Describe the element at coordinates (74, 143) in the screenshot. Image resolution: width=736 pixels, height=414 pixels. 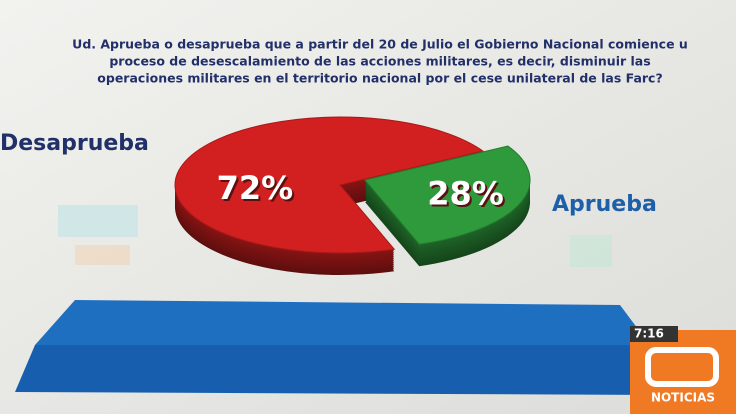
I see `legend-label: Desaprueba` at that location.